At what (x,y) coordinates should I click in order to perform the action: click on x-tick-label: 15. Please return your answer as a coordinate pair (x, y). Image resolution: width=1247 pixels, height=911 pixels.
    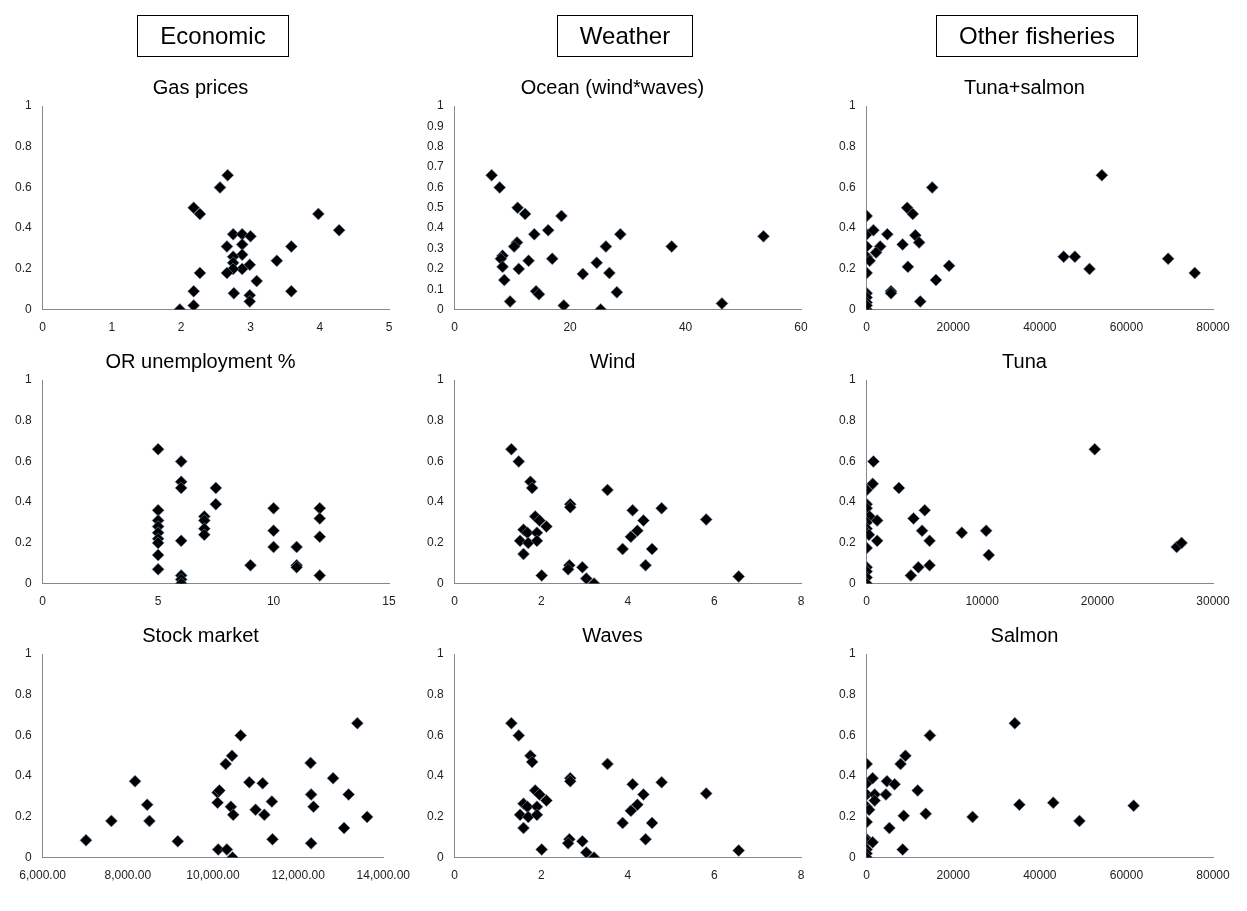
    Looking at the image, I should click on (389, 601).